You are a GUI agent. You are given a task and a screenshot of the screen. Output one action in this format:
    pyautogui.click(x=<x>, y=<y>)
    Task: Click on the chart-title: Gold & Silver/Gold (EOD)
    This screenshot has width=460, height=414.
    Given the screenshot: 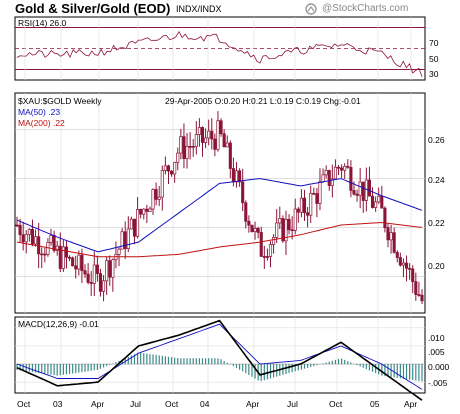 What is the action you would take?
    pyautogui.click(x=93, y=8)
    